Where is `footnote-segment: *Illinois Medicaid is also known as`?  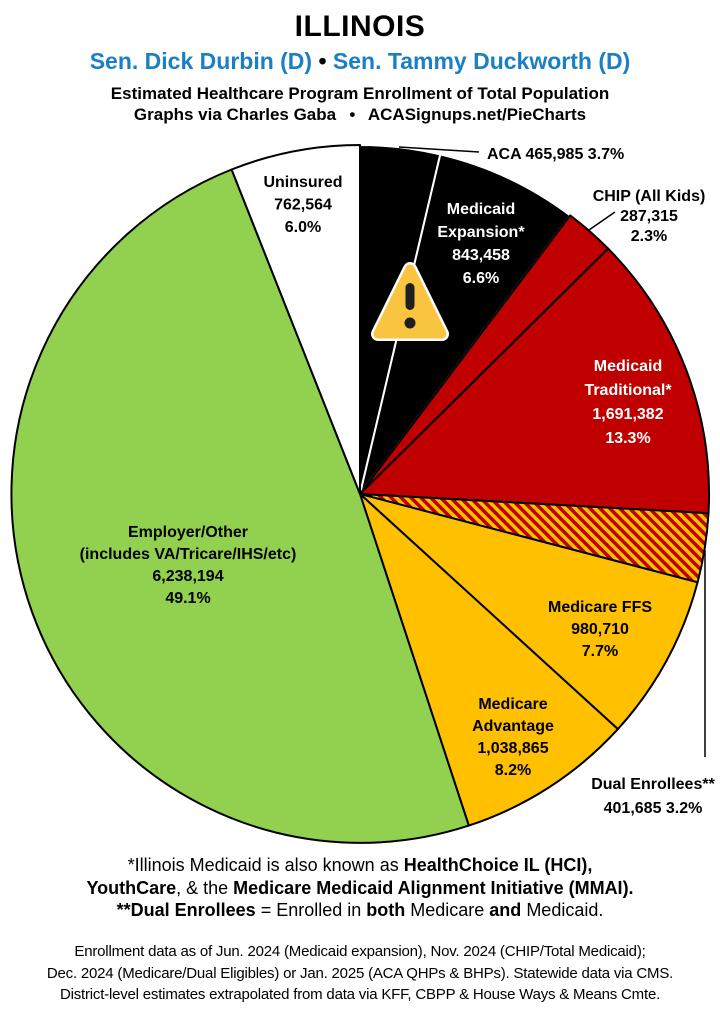
footnote-segment: *Illinois Medicaid is also known as is located at coordinates (265, 865).